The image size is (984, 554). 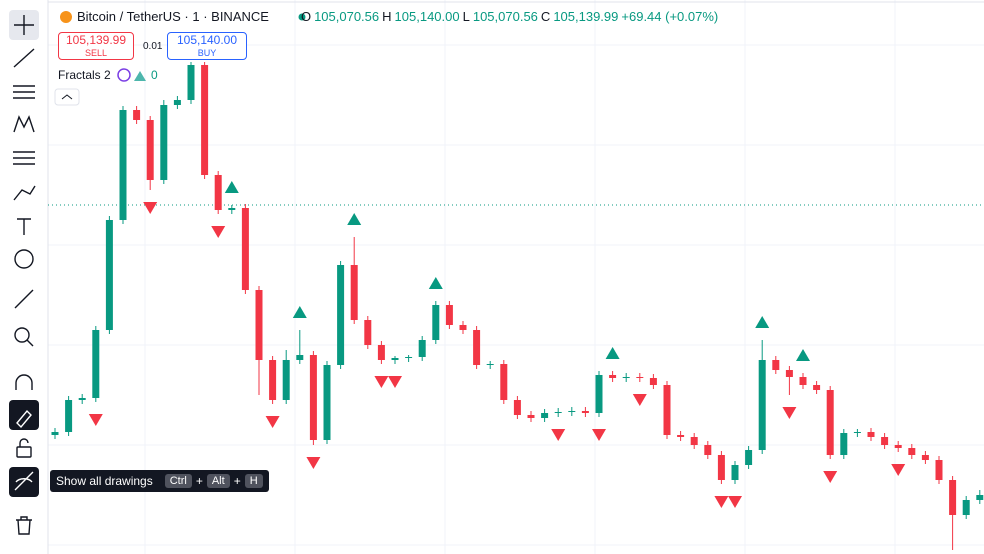 I want to click on indicator-value: 0, so click(x=154, y=75).